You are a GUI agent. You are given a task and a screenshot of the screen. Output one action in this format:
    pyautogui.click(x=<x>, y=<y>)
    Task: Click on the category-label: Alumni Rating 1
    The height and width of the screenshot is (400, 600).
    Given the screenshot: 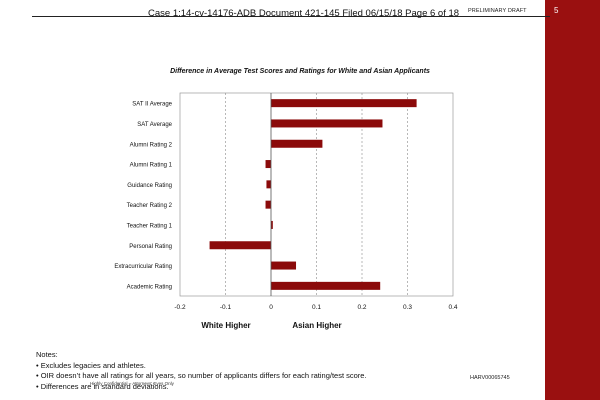 What is the action you would take?
    pyautogui.click(x=151, y=166)
    